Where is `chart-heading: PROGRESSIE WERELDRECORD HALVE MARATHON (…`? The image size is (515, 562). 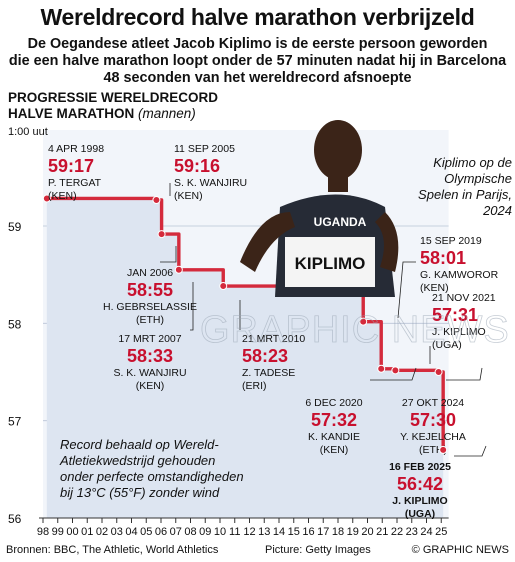
chart-heading: PROGRESSIE WERELDRECORD HALVE MARATHON (… is located at coordinates (113, 106).